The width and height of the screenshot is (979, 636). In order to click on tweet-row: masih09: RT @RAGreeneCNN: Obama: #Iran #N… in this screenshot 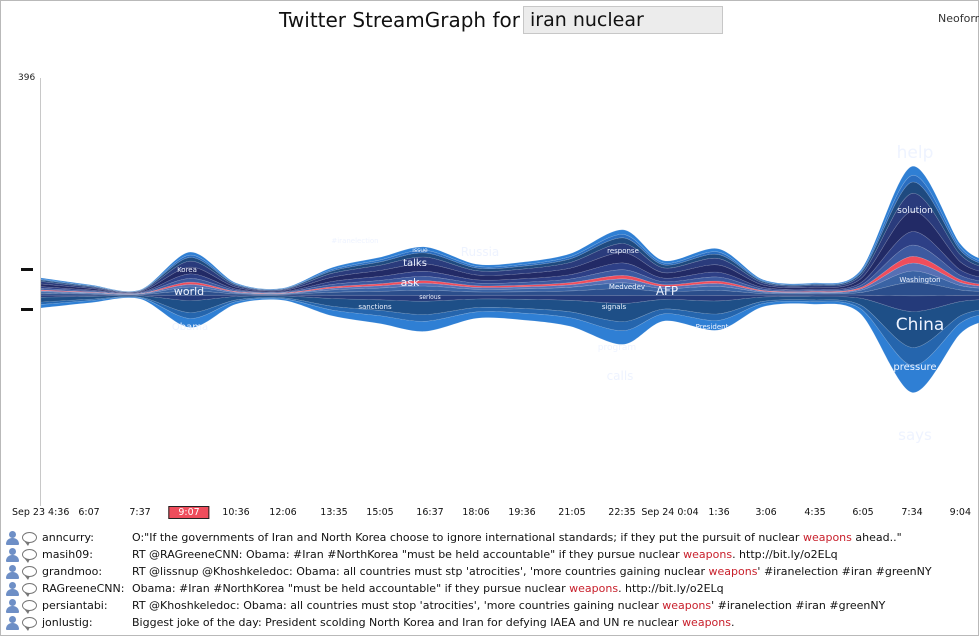, I will do `click(489, 555)`.